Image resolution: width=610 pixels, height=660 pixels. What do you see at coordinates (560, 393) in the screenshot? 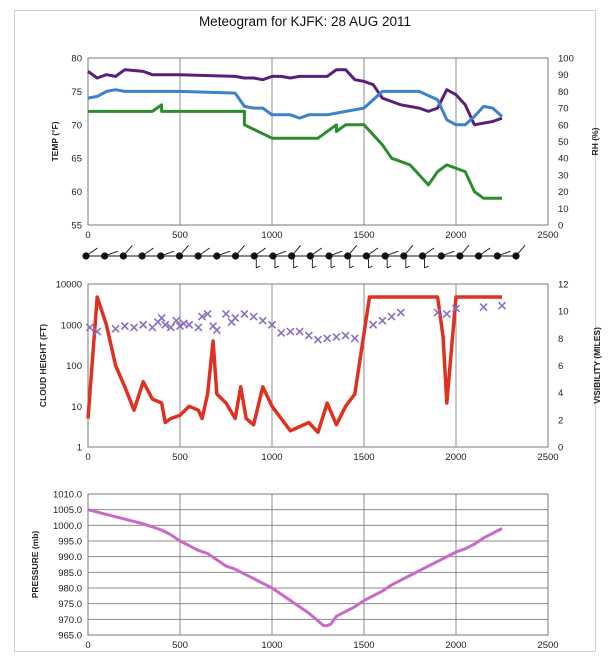
I see `y2-tick-label: 4` at bounding box center [560, 393].